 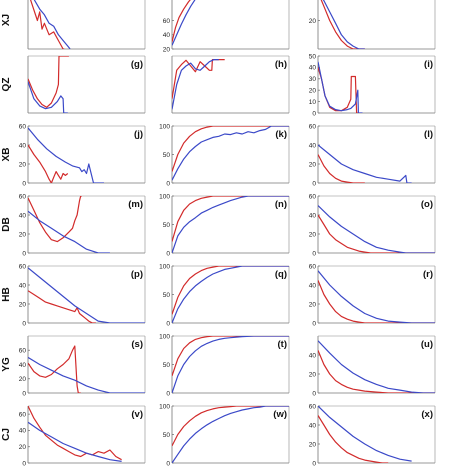 What do you see at coordinates (6, 224) in the screenshot?
I see `row-label: DB` at bounding box center [6, 224].